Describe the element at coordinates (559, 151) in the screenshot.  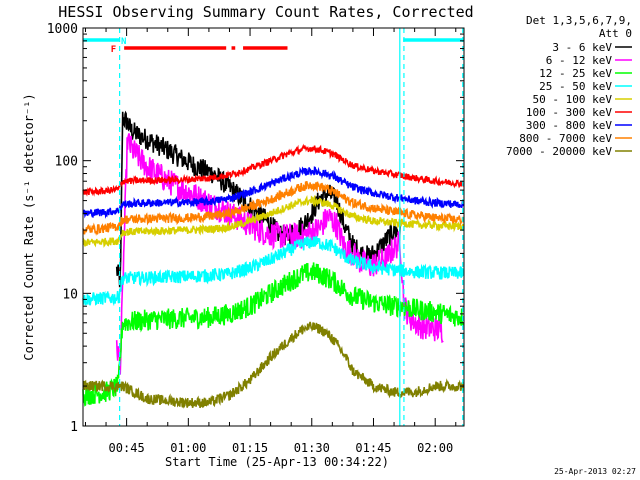
I see `legend-label-8: 7000 - 20000 keV` at that location.